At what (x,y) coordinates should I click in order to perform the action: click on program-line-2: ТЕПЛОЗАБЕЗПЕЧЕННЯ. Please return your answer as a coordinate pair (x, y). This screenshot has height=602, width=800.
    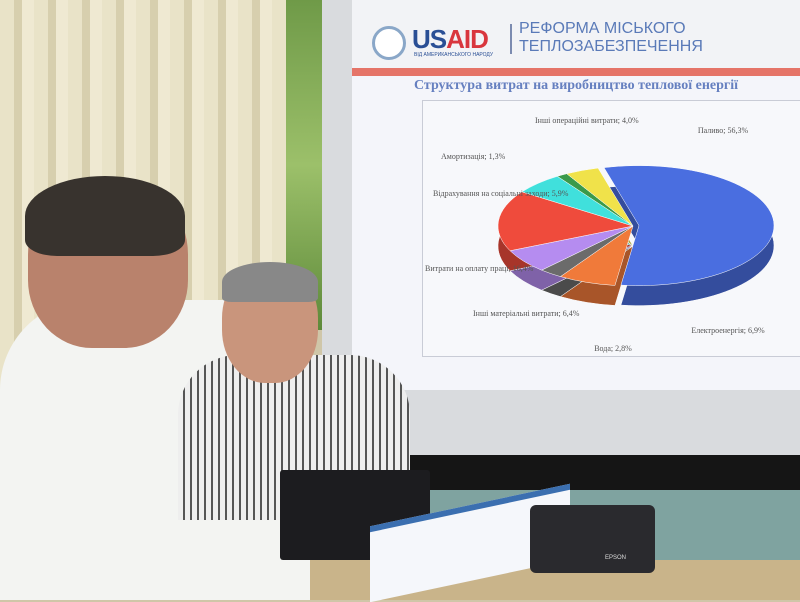
    Looking at the image, I should click on (611, 46).